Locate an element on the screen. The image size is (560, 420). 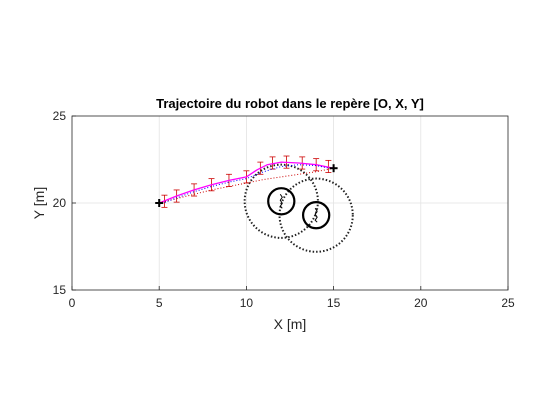
x-tick-label: 15 is located at coordinates (334, 303).